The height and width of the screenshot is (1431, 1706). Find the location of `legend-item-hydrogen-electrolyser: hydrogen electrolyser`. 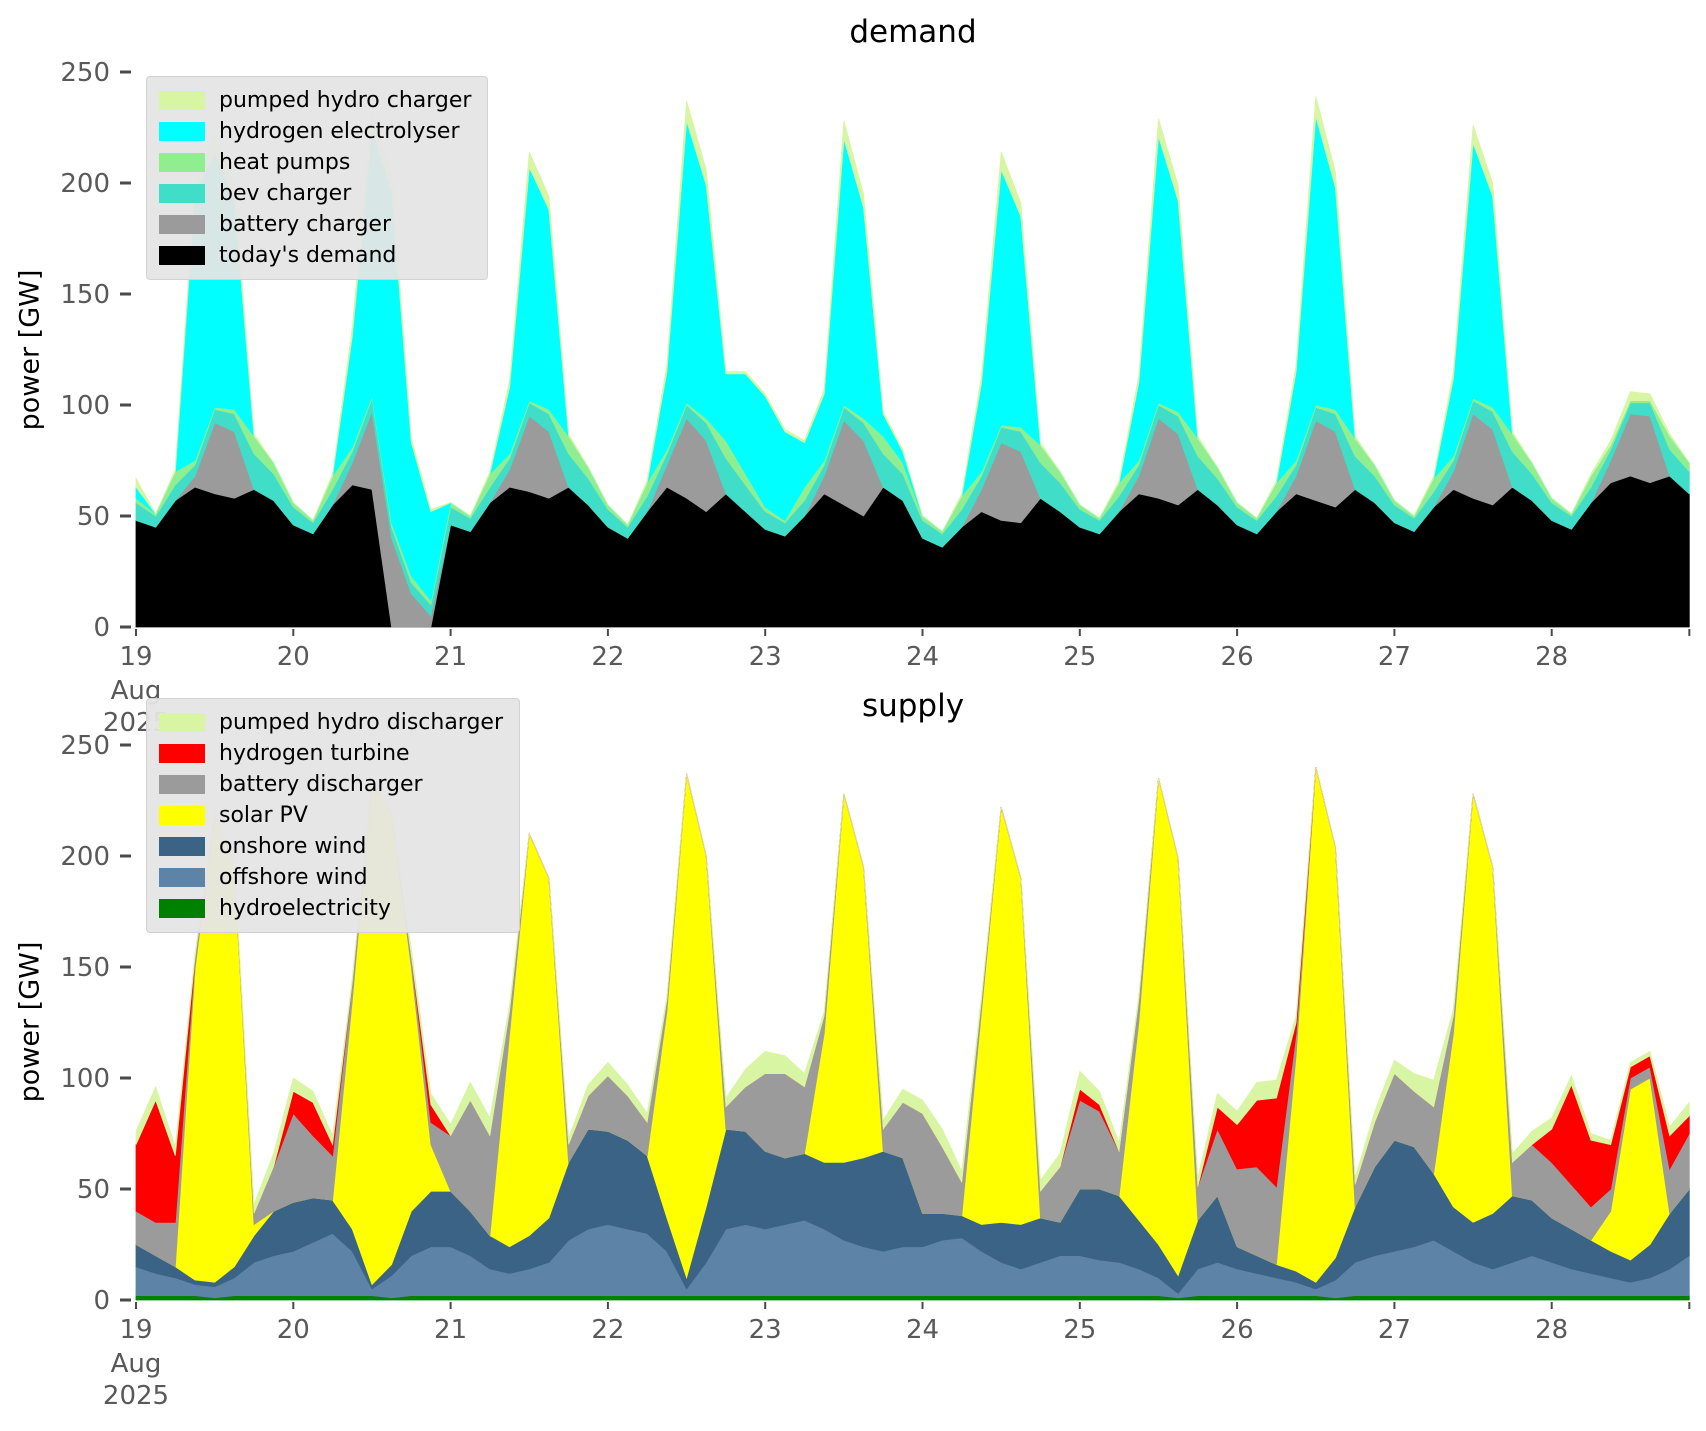

legend-item-hydrogen-electrolyser: hydrogen electrolyser is located at coordinates (315, 131).